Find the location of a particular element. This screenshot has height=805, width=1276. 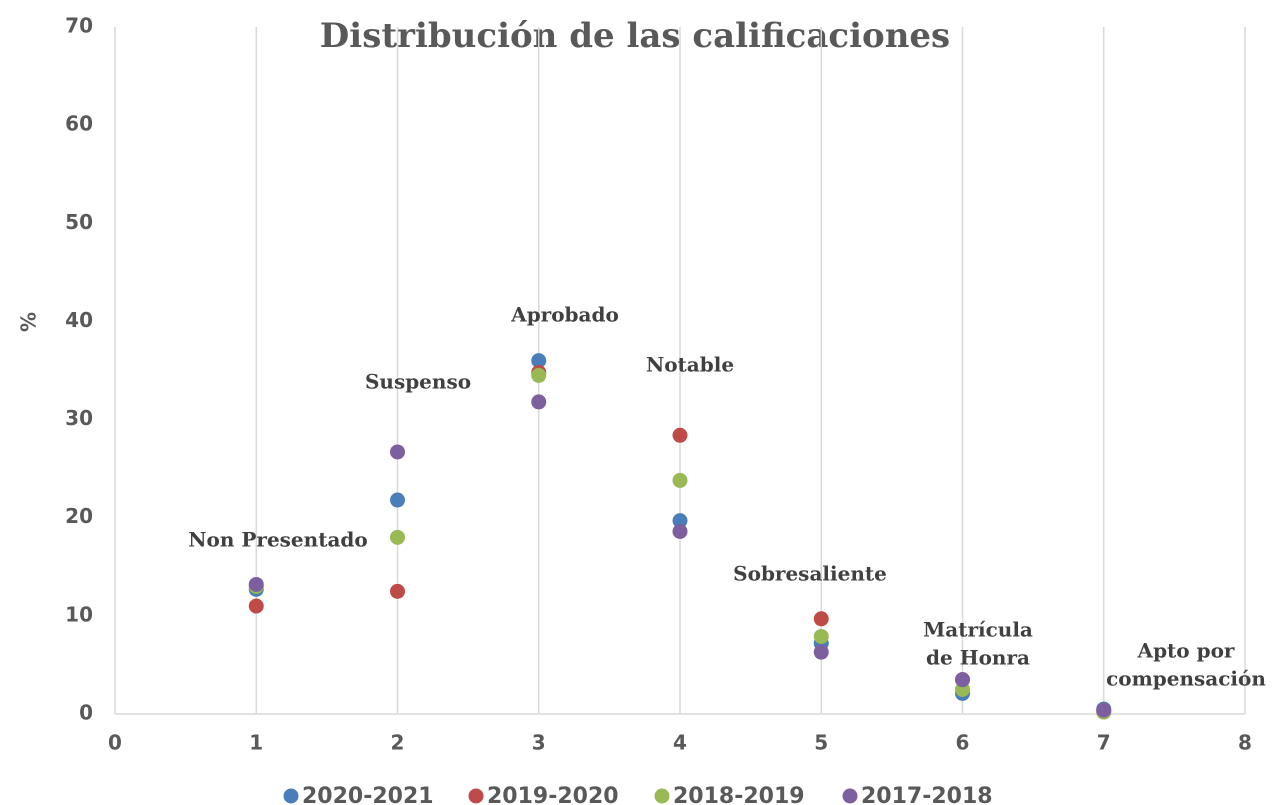

annotation: Matrícula is located at coordinates (978, 630).